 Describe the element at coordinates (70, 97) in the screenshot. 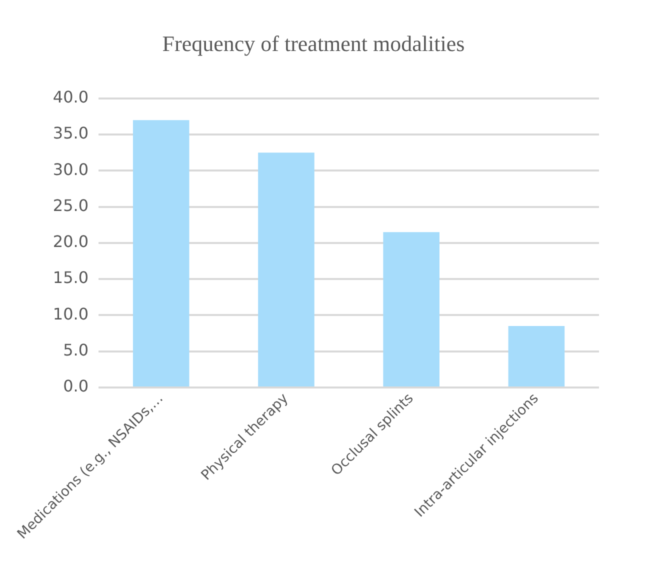

I see `y-tick-label: 40.0` at that location.